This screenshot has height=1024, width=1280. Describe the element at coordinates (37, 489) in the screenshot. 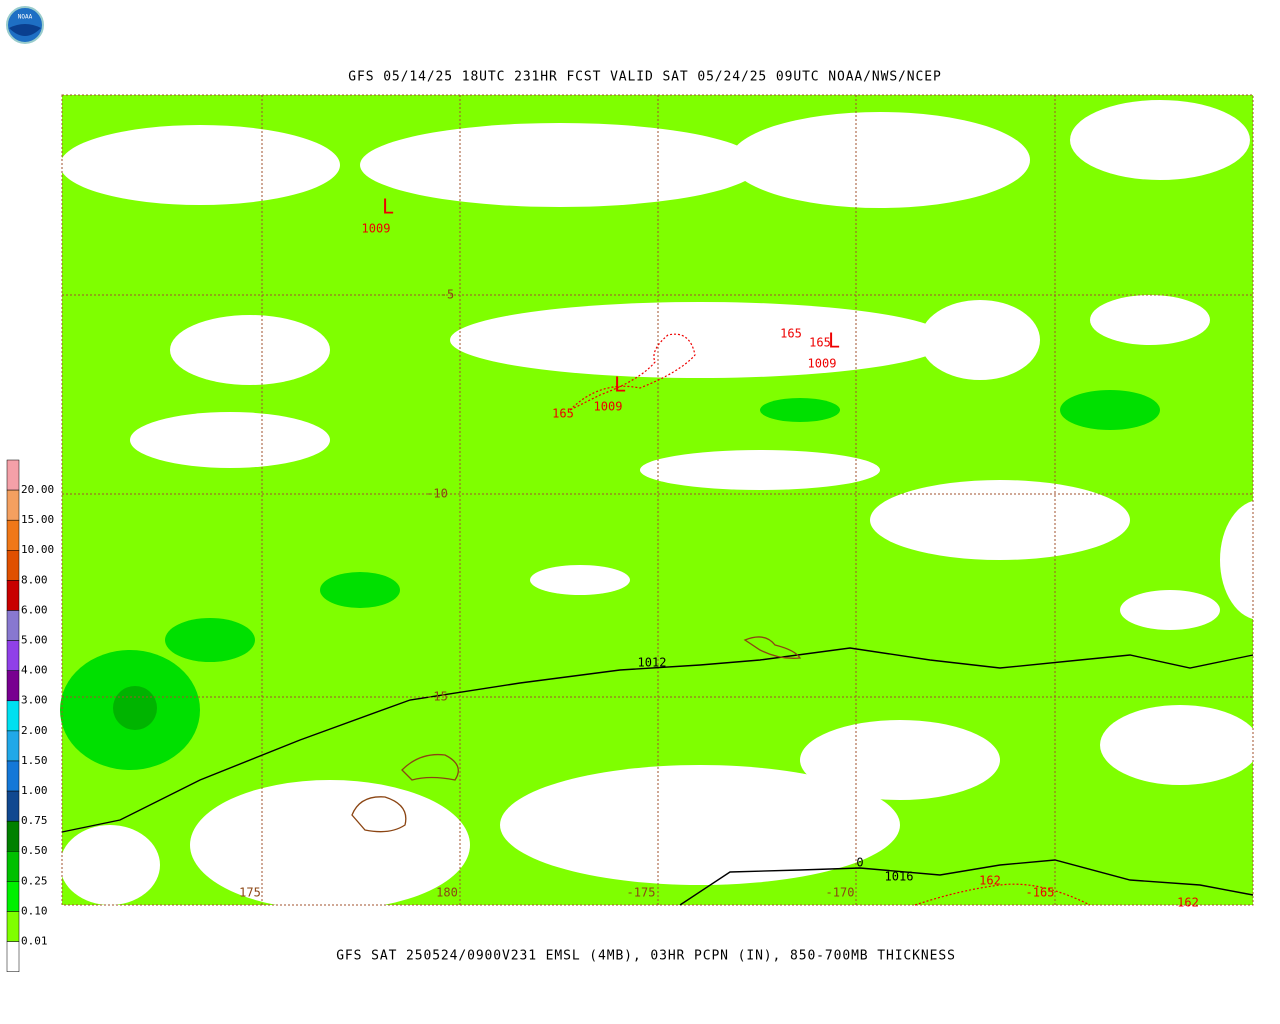

I see `colorbar-label: 20.00` at that location.